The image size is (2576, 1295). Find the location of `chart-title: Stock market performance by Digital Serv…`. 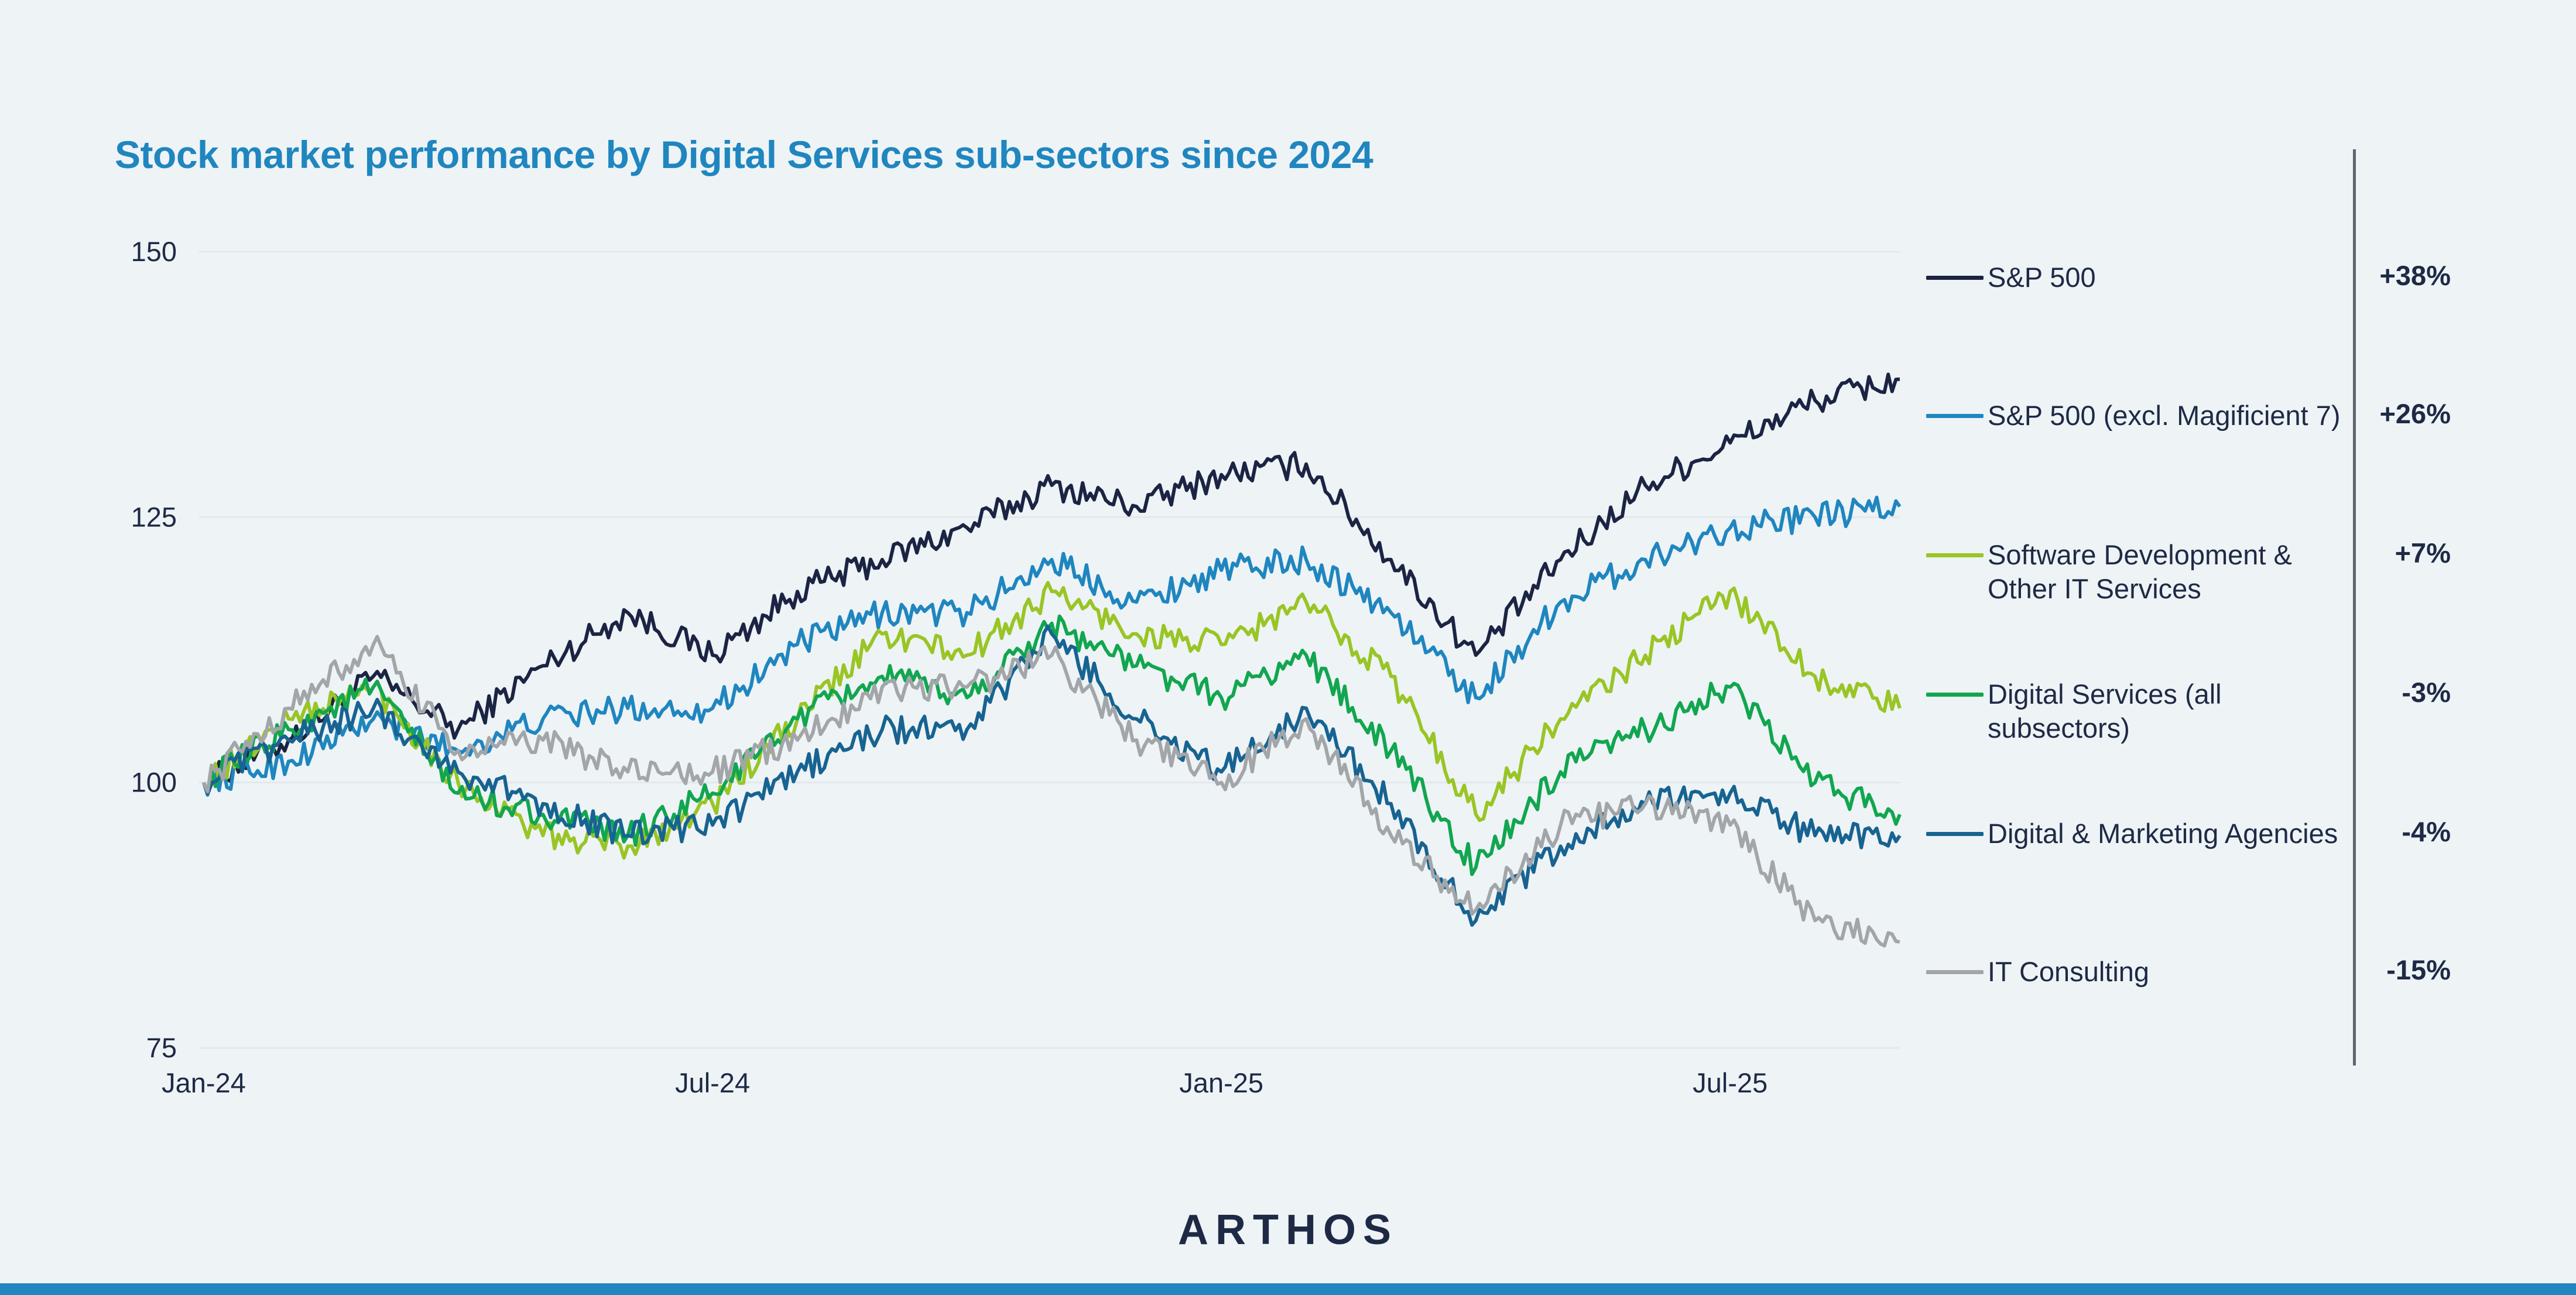

chart-title: Stock market performance by Digital Serv… is located at coordinates (744, 154).